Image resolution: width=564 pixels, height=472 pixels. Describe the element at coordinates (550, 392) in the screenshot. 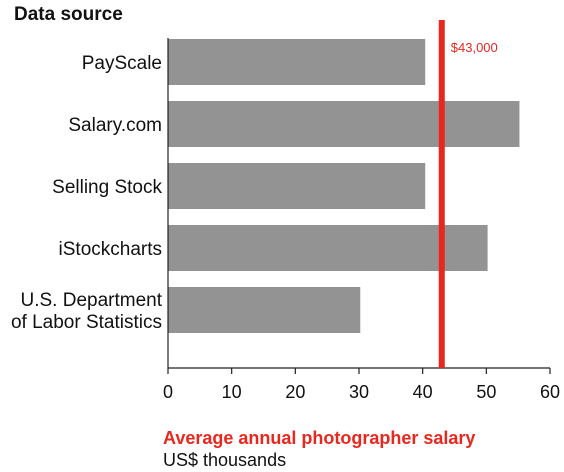

I see `x-tick-label: 60` at that location.